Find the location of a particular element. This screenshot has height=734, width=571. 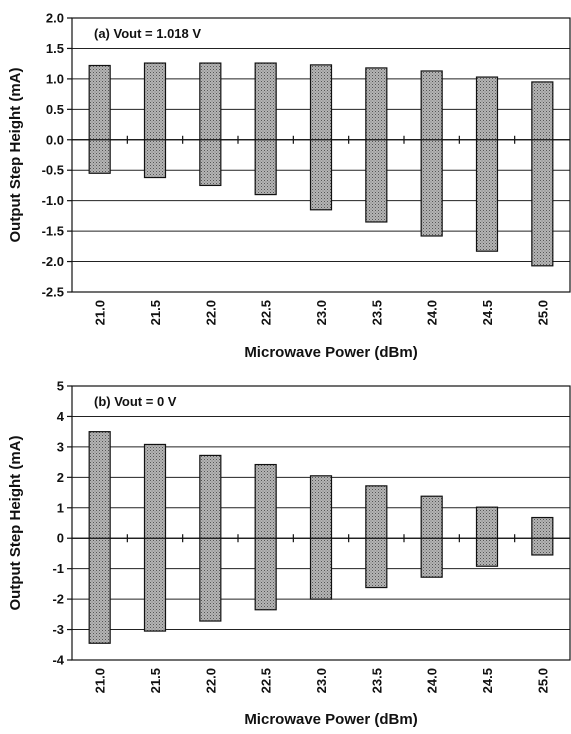

y-tick-labels-a: 2.0 1.5 1.0 0.5 0.0 -0.5 -1.0 -1.5 -2.0 -2.5 is located at coordinates (53, 155).